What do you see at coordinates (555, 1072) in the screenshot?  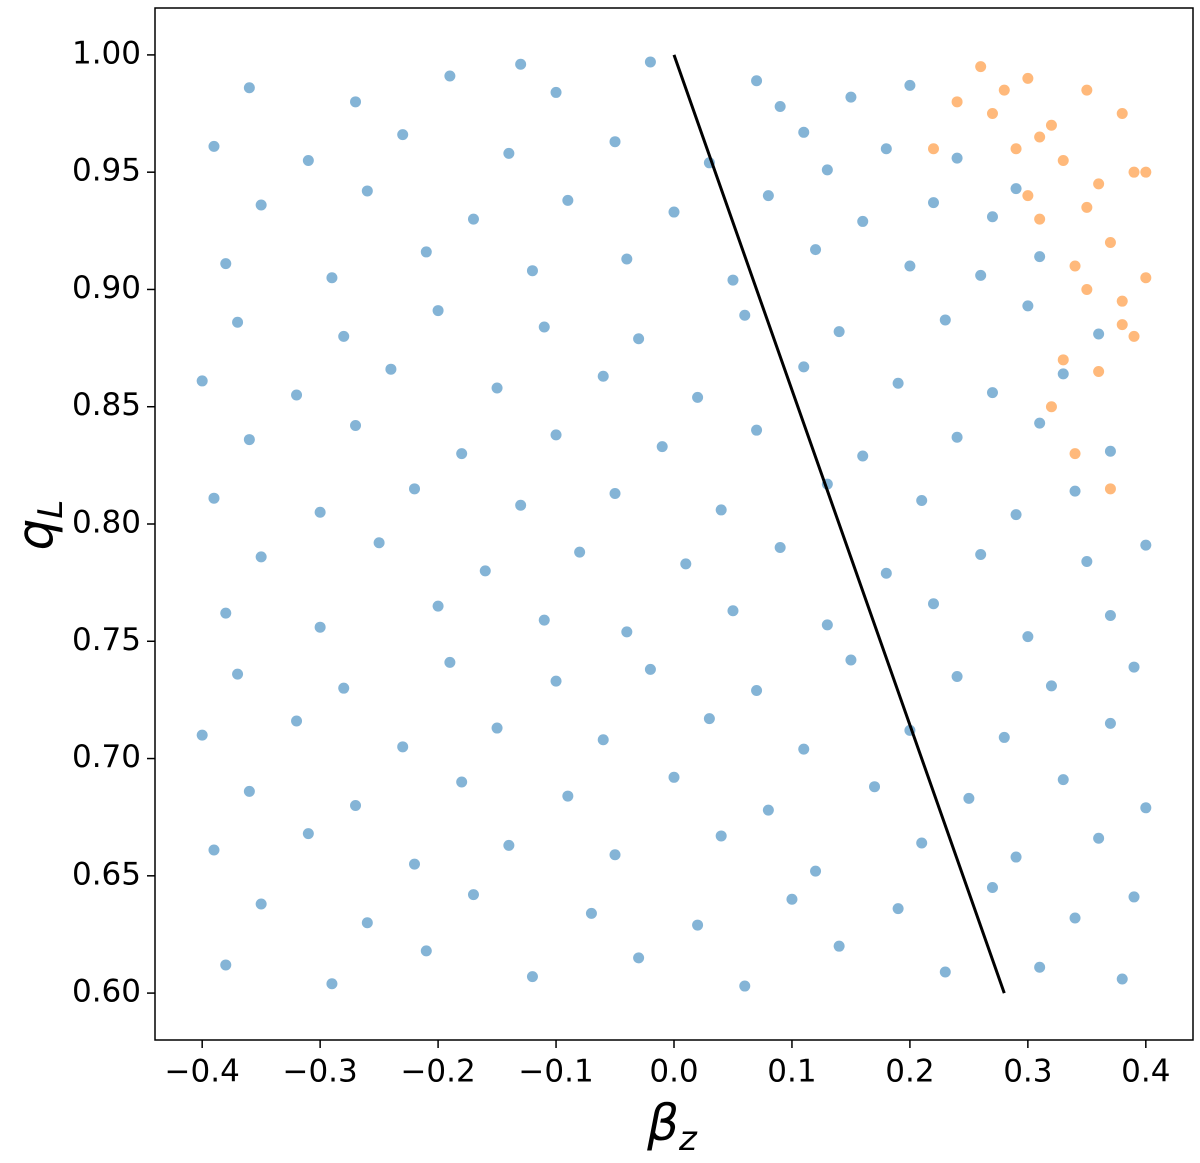 I see `x-tick-label: −0.1` at bounding box center [555, 1072].